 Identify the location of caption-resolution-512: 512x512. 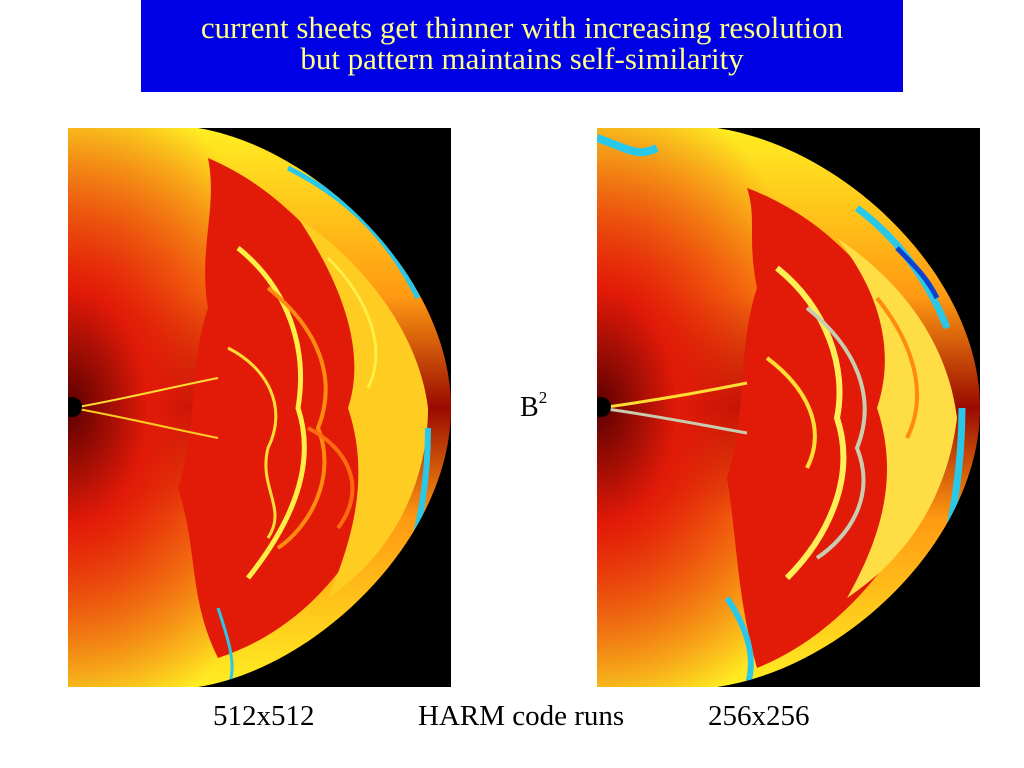
(264, 716).